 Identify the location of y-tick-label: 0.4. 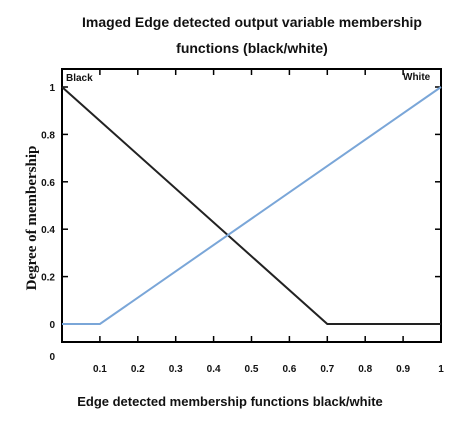
(48, 230).